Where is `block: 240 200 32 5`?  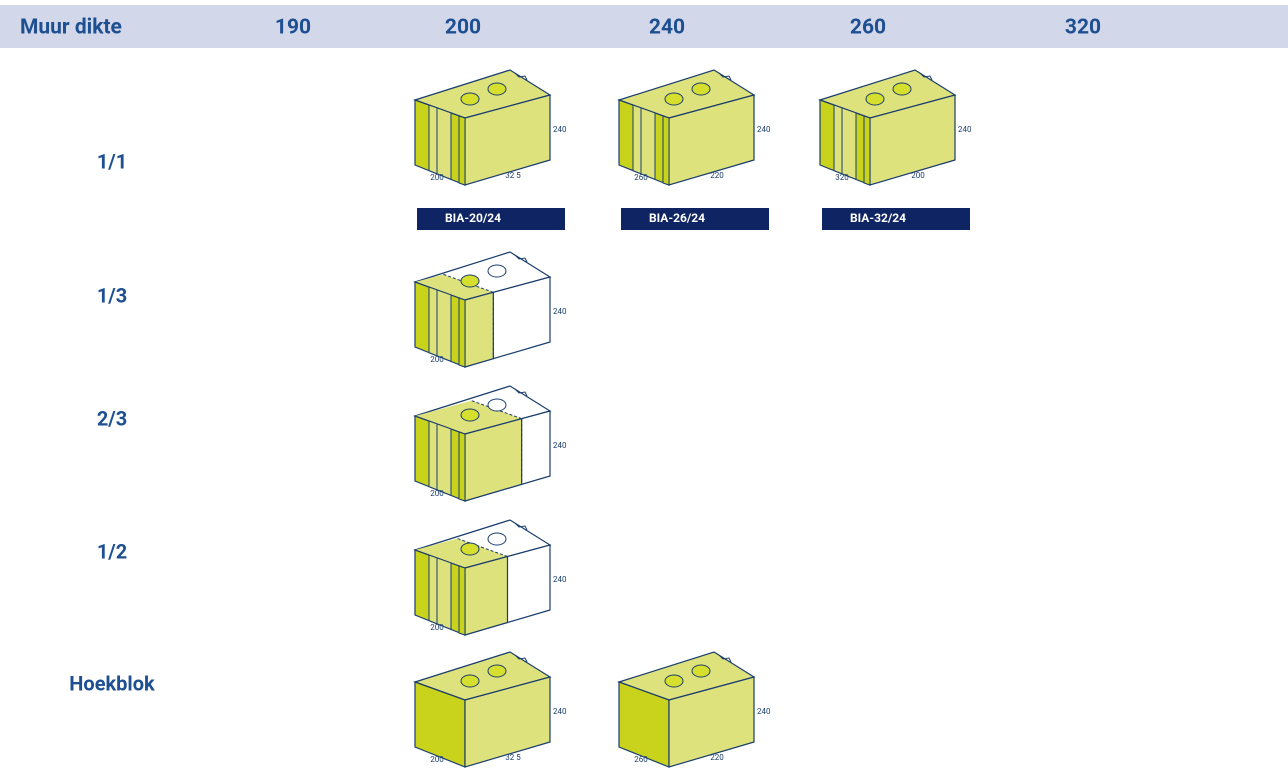 block: 240 200 32 5 is located at coordinates (490, 709).